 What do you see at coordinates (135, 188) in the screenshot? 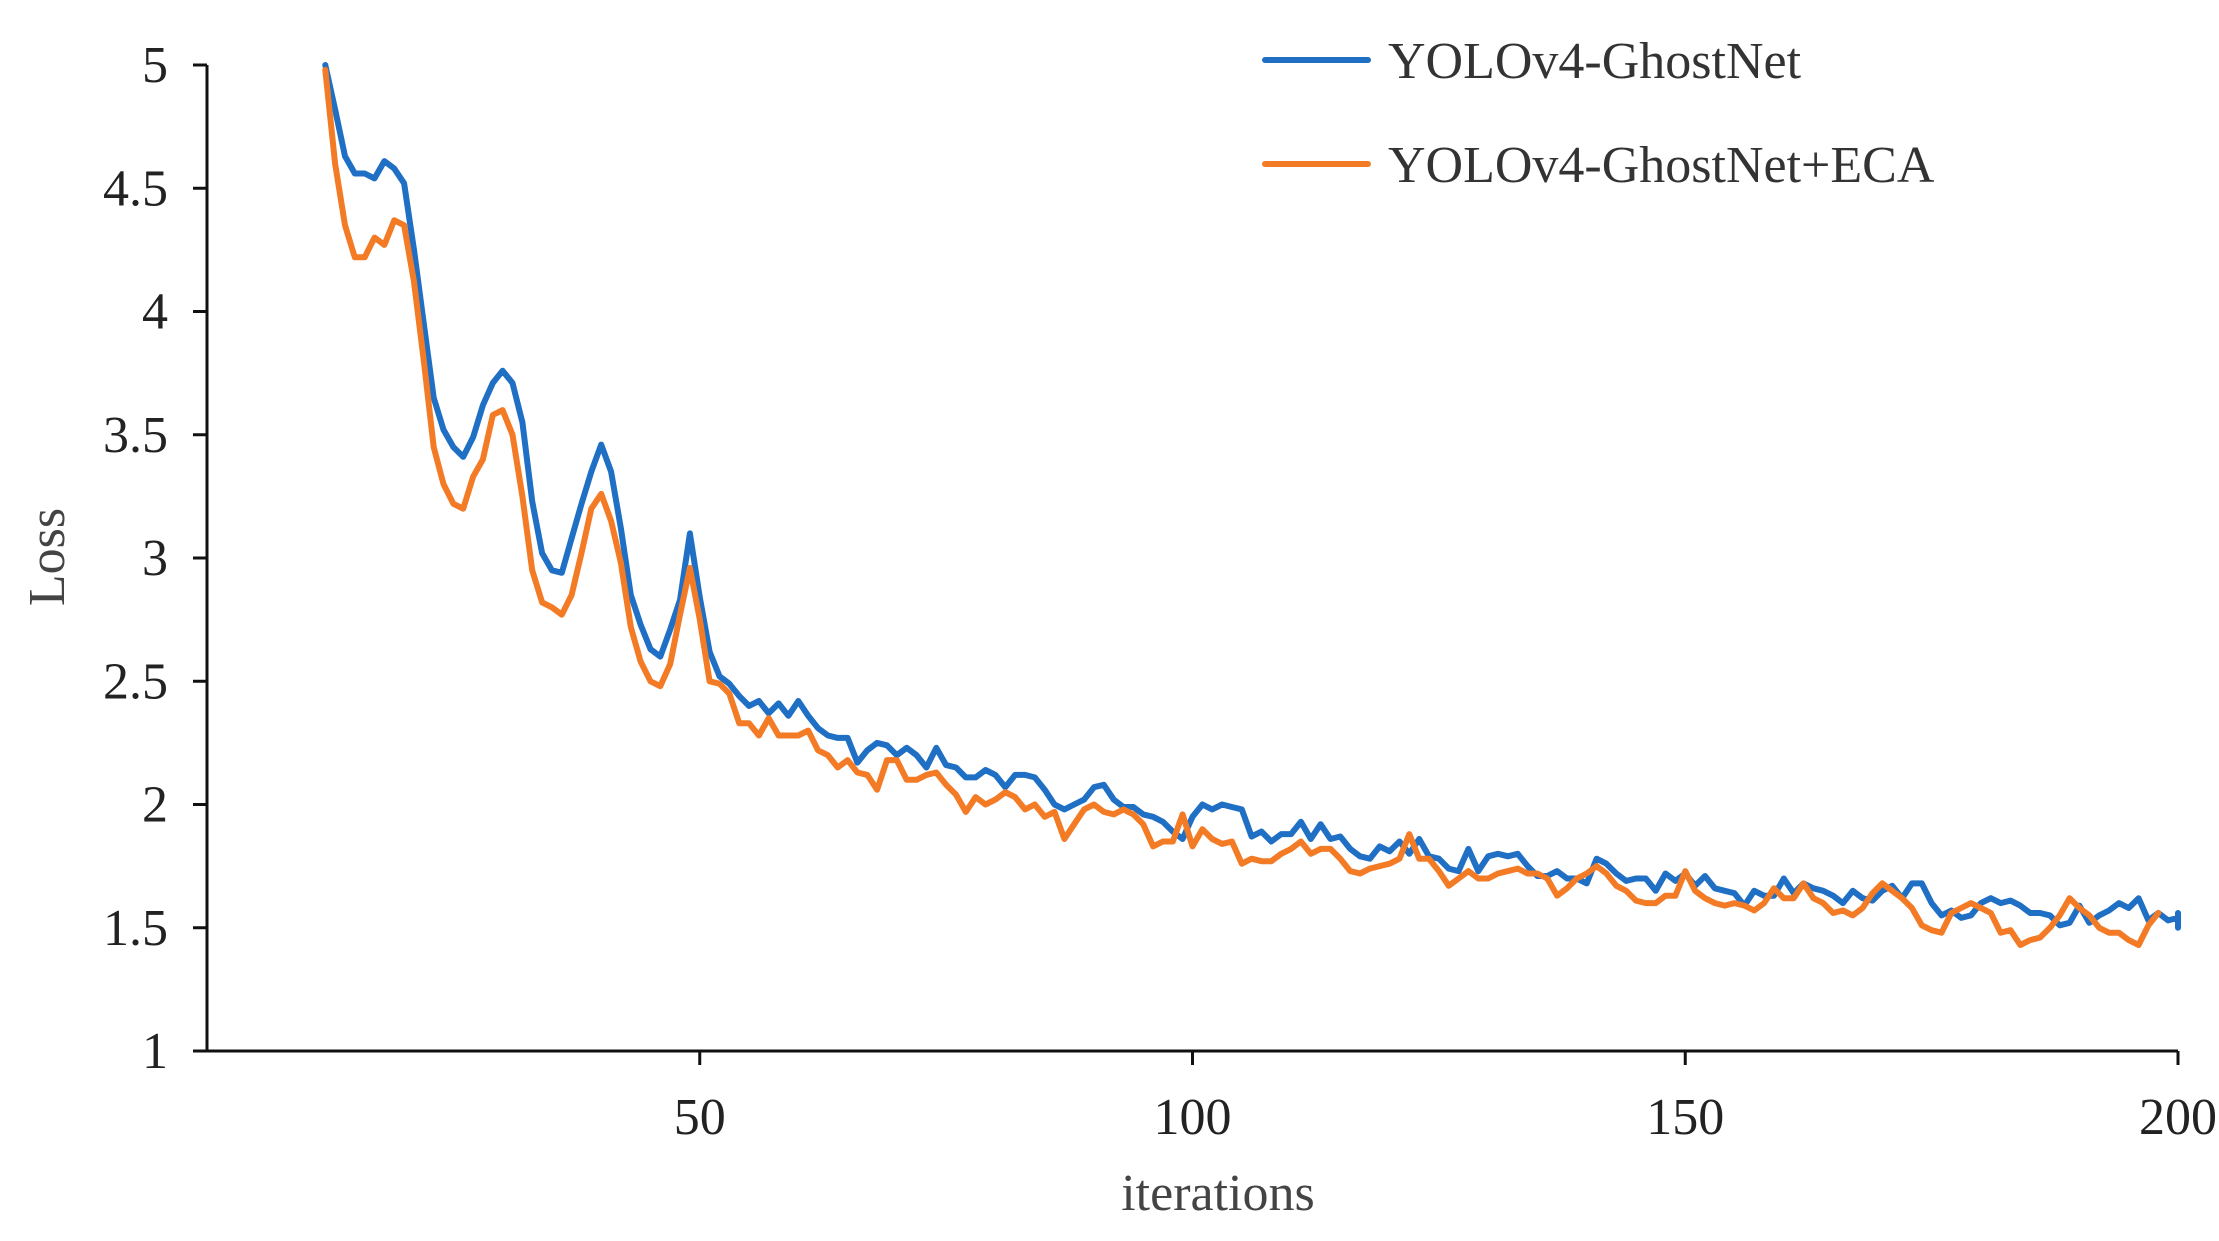
I see `y-tick-label: 4.5` at bounding box center [135, 188].